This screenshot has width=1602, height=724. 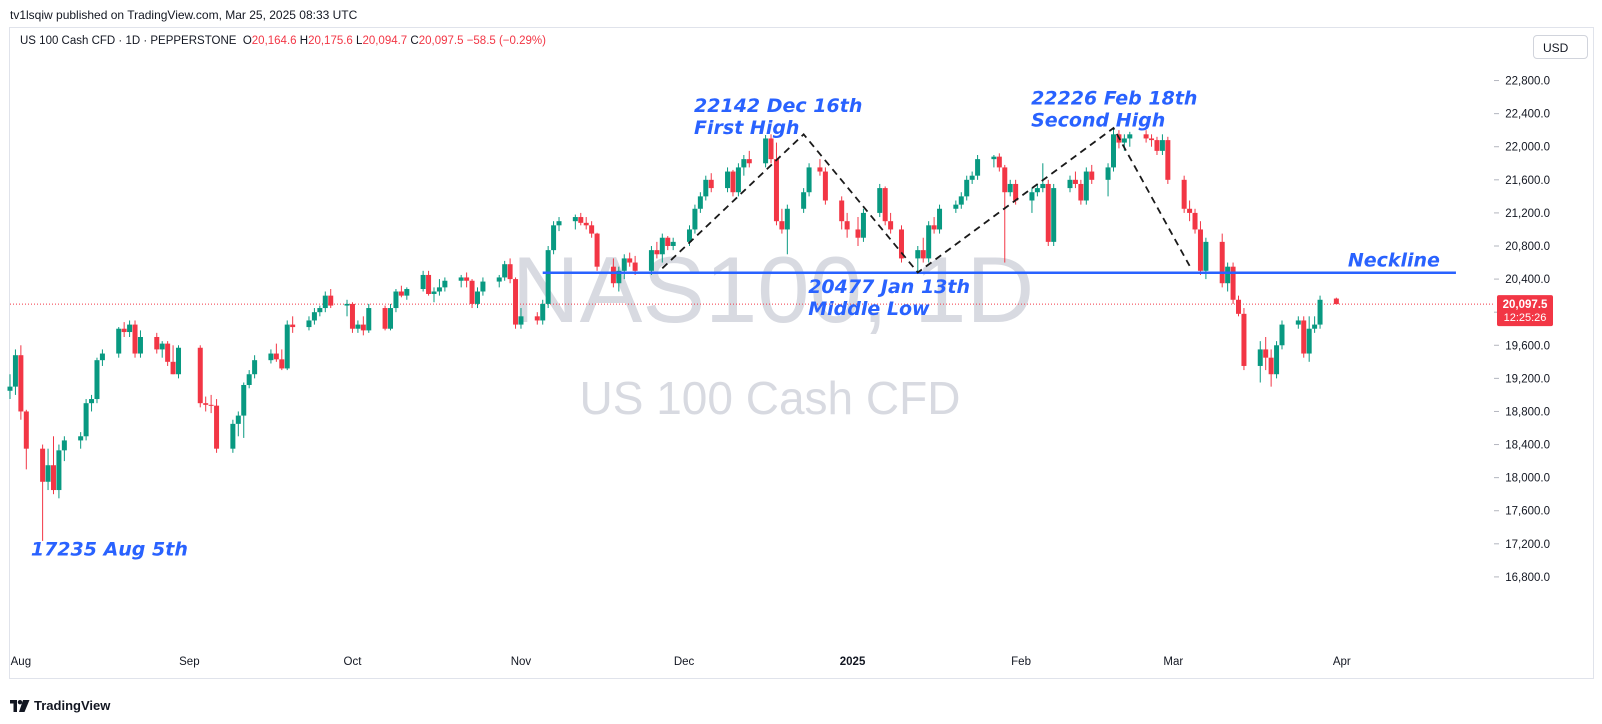 What do you see at coordinates (21, 662) in the screenshot?
I see `x-tick-label: Aug` at bounding box center [21, 662].